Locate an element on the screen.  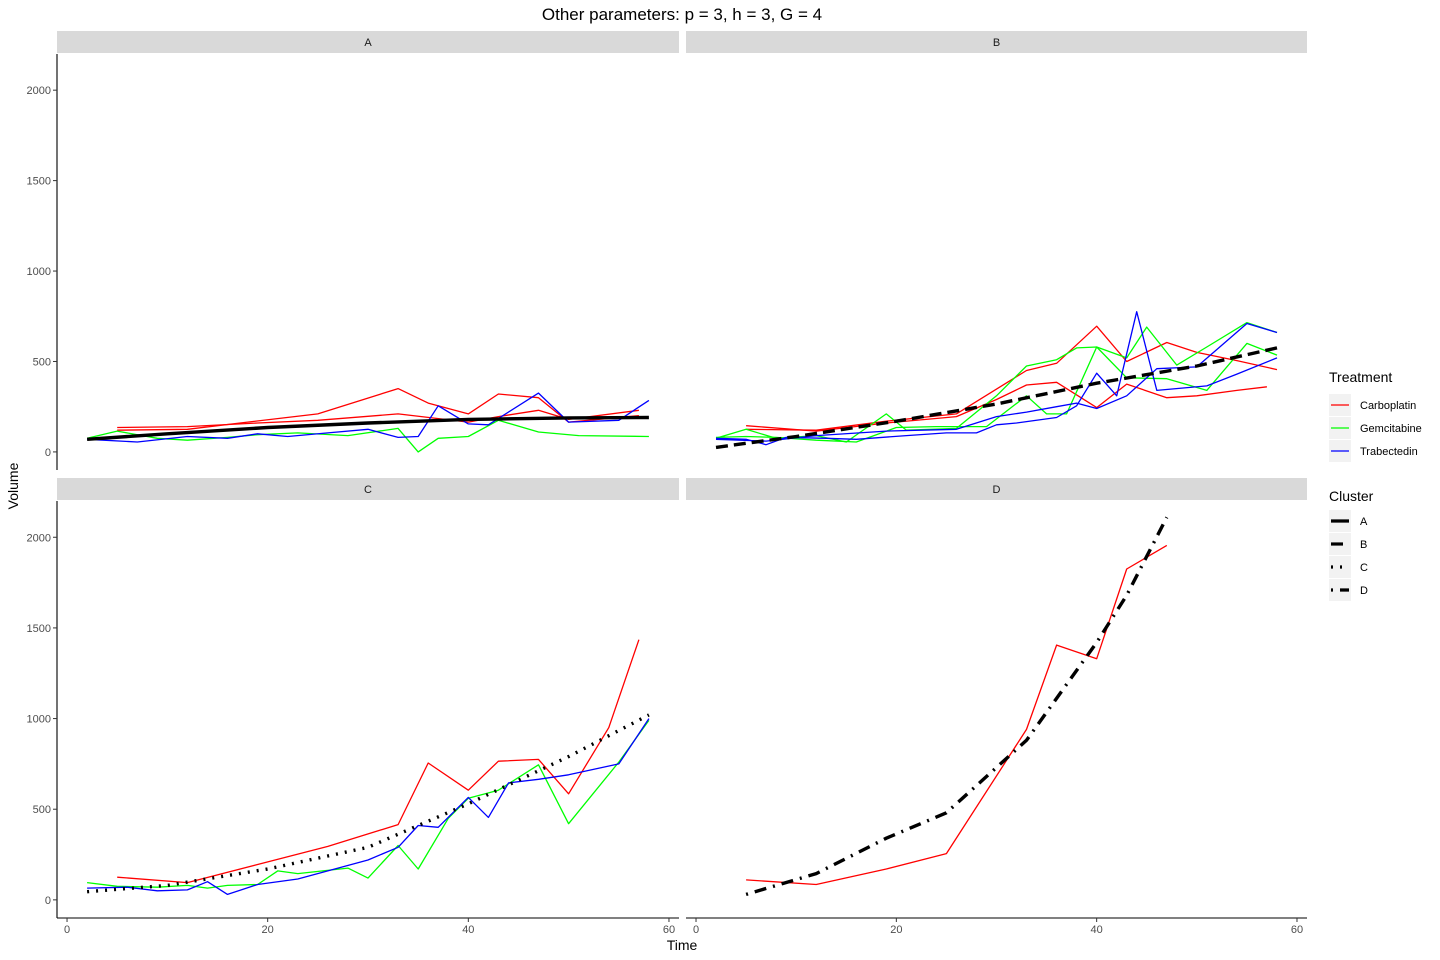
cluster-trend-b-b is located at coordinates (996, 398).